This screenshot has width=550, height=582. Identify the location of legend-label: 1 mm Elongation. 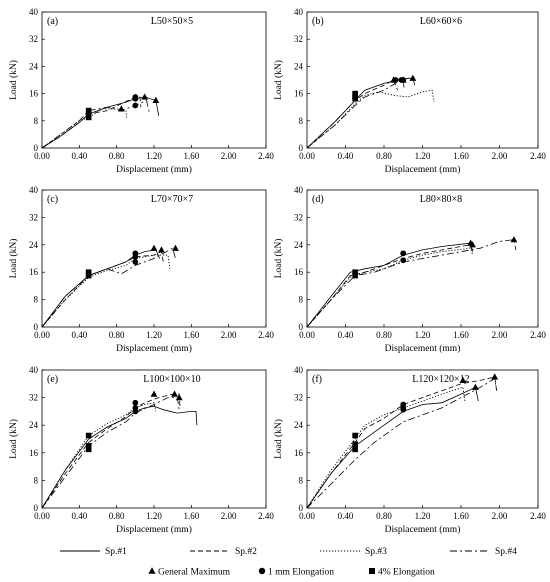
(301, 573).